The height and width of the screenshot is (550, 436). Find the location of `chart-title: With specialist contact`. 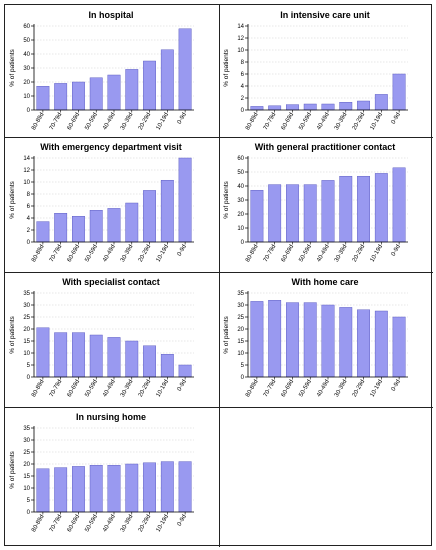

chart-title: With specialist contact is located at coordinates (110, 282).